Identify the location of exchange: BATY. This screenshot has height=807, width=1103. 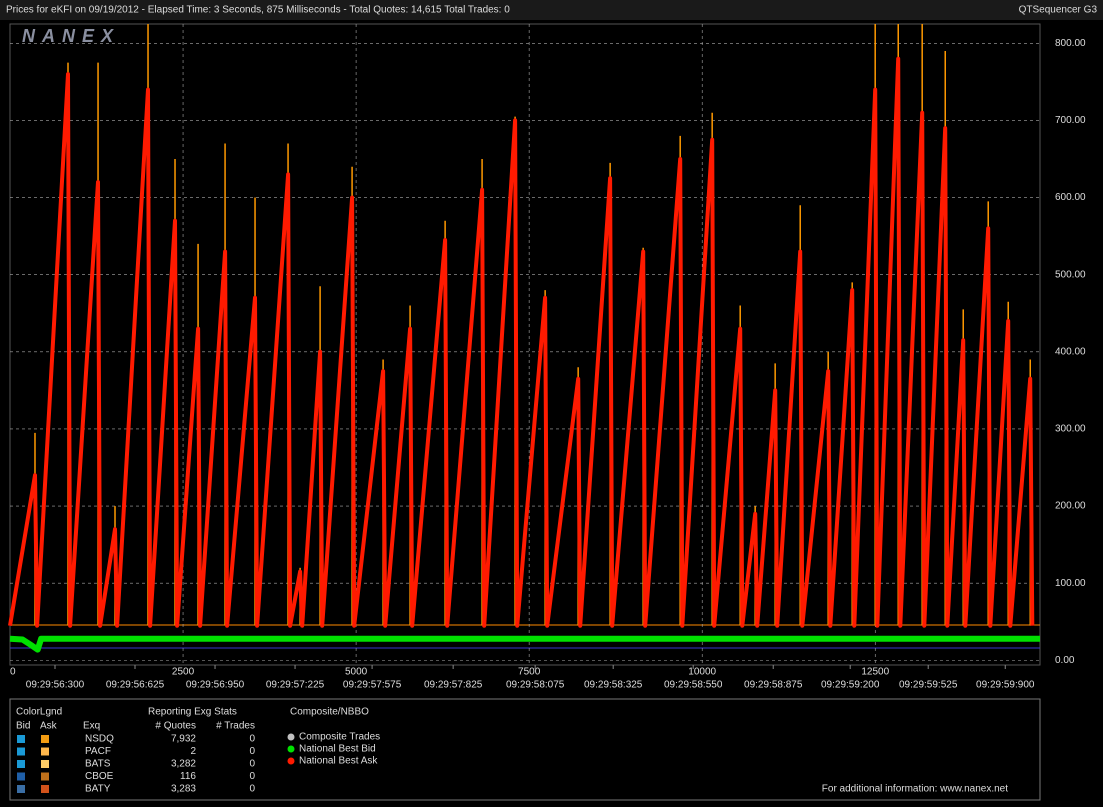
(98, 789).